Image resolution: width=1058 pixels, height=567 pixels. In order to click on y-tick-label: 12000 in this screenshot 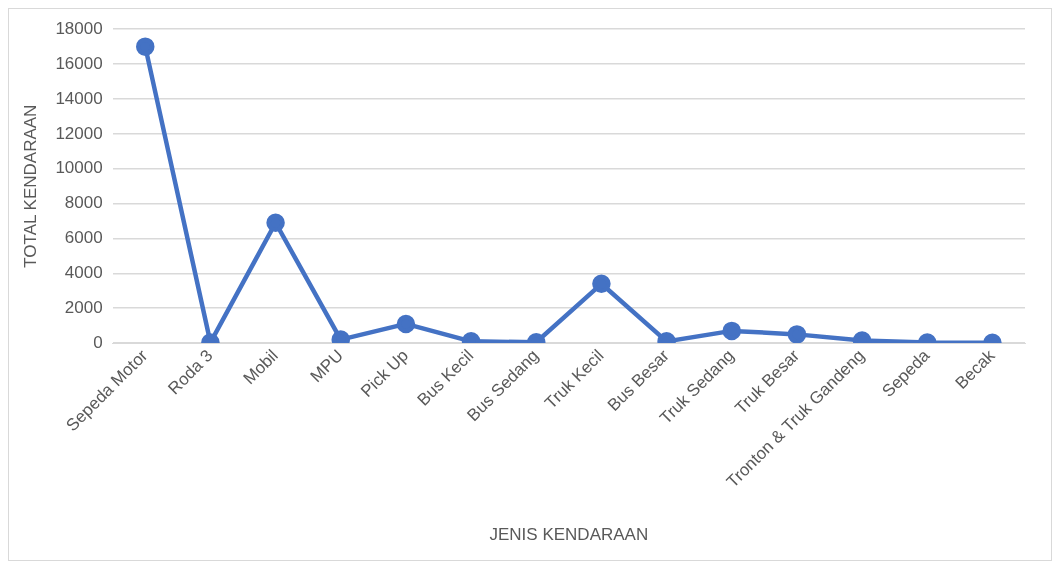, I will do `click(79, 133)`.